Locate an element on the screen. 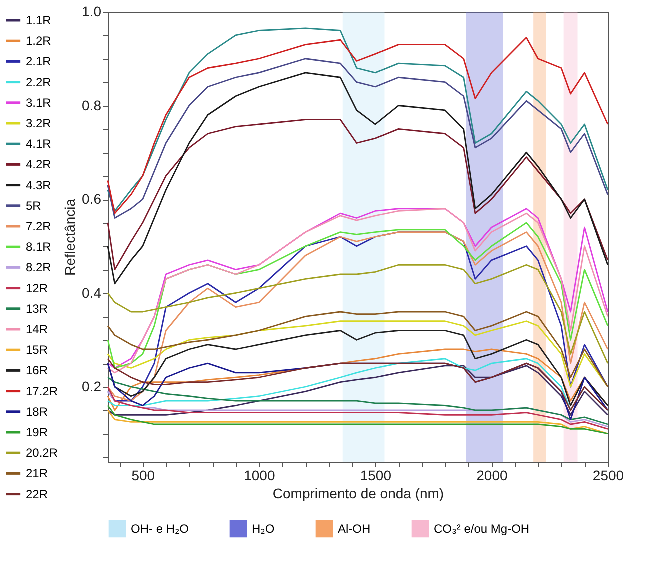 The height and width of the screenshot is (567, 661). y-tick-label: 0.6 is located at coordinates (92, 199).